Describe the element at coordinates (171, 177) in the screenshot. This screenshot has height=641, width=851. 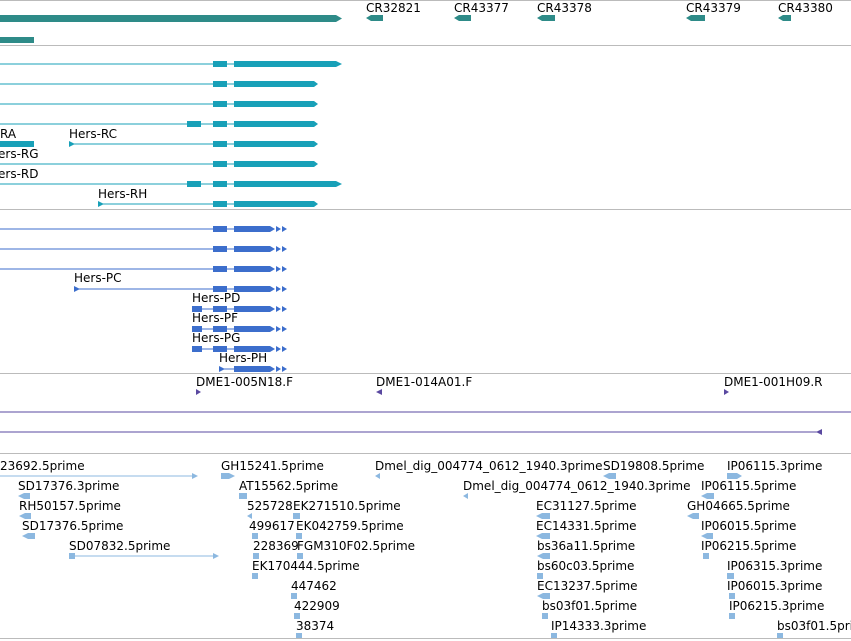
I see `transcript-model: ers-RD` at that location.